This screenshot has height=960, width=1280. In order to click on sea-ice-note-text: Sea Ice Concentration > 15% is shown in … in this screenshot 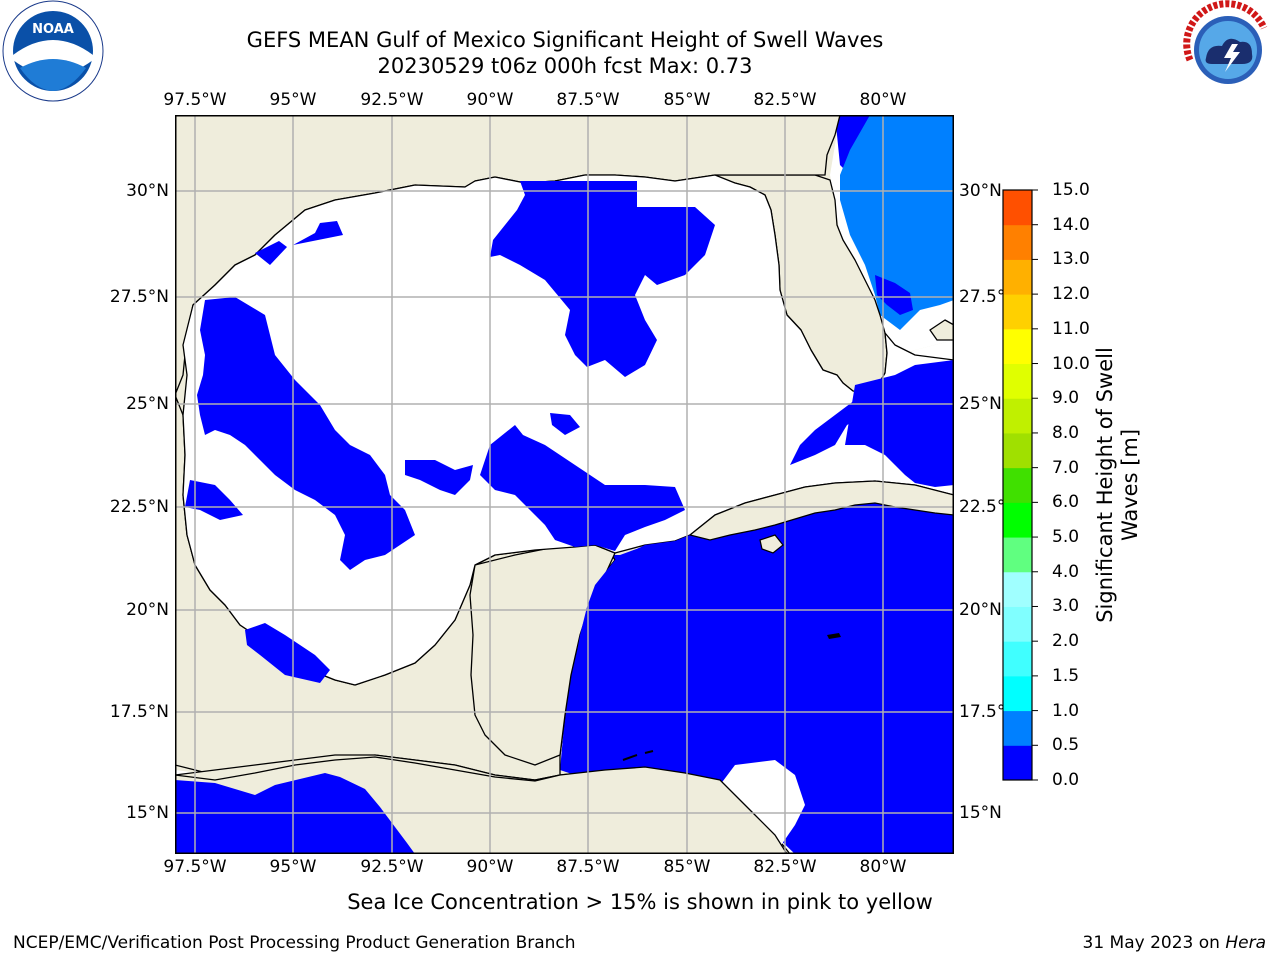, I will do `click(640, 902)`.